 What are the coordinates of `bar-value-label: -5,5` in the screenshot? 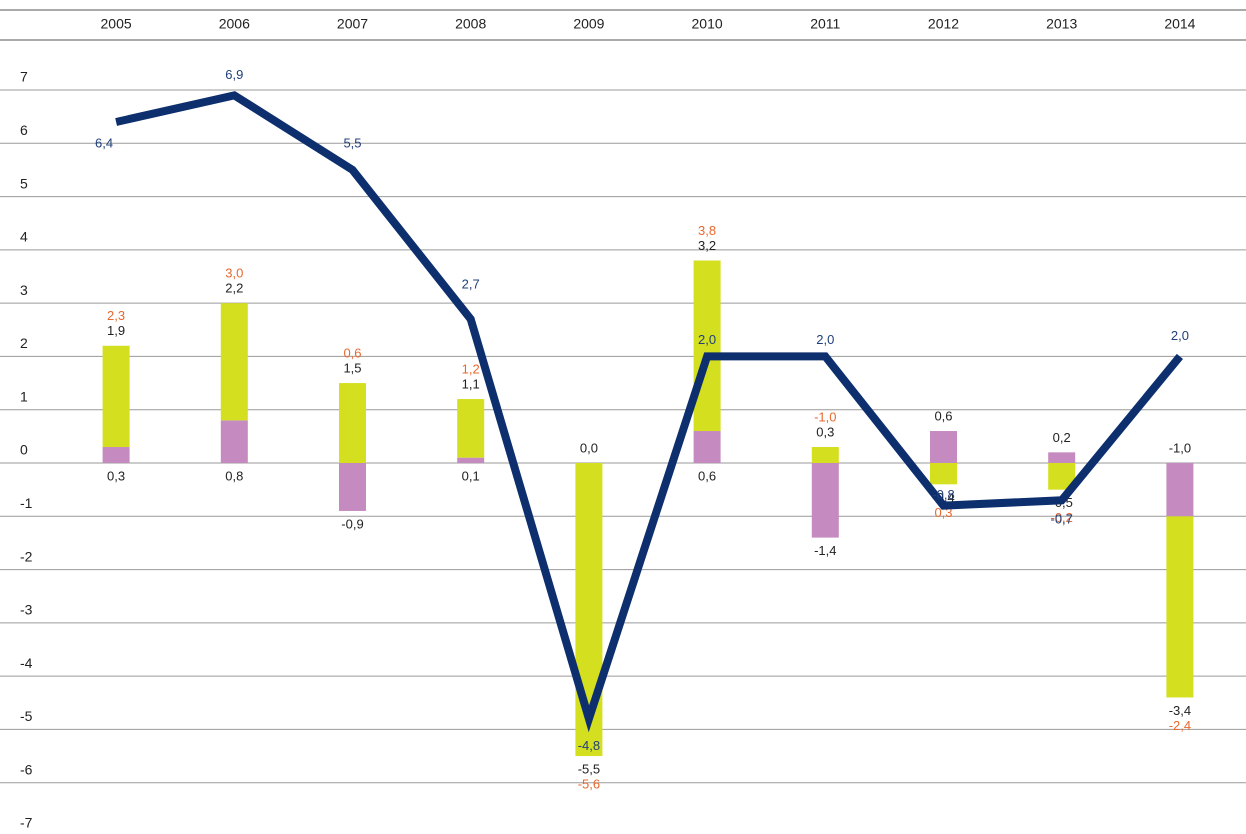 It's located at (589, 769).